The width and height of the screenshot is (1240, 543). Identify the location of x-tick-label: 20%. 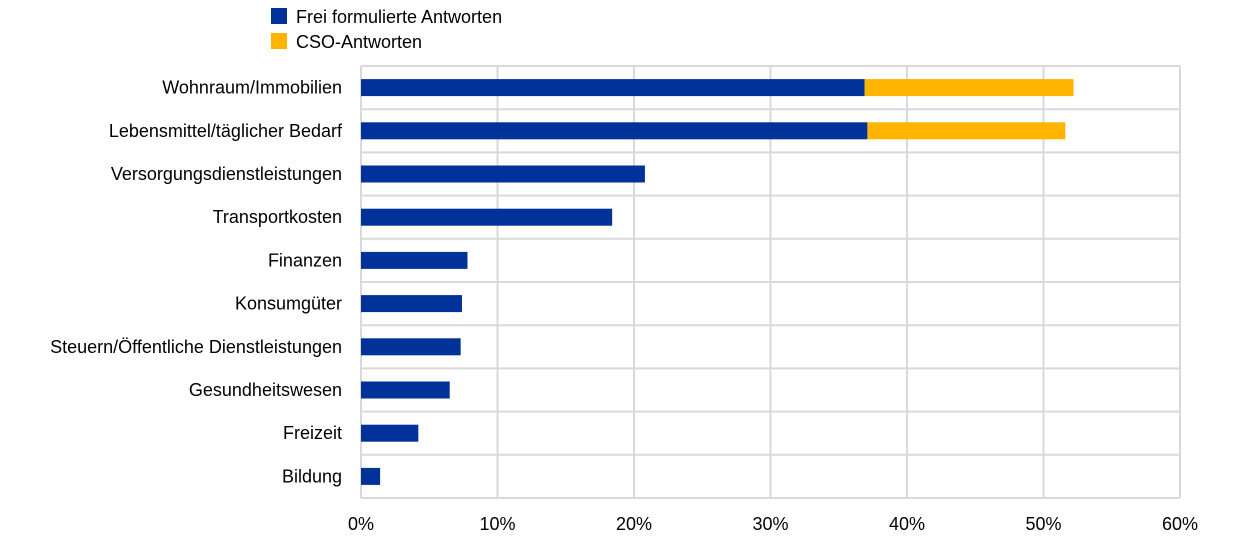
(634, 524).